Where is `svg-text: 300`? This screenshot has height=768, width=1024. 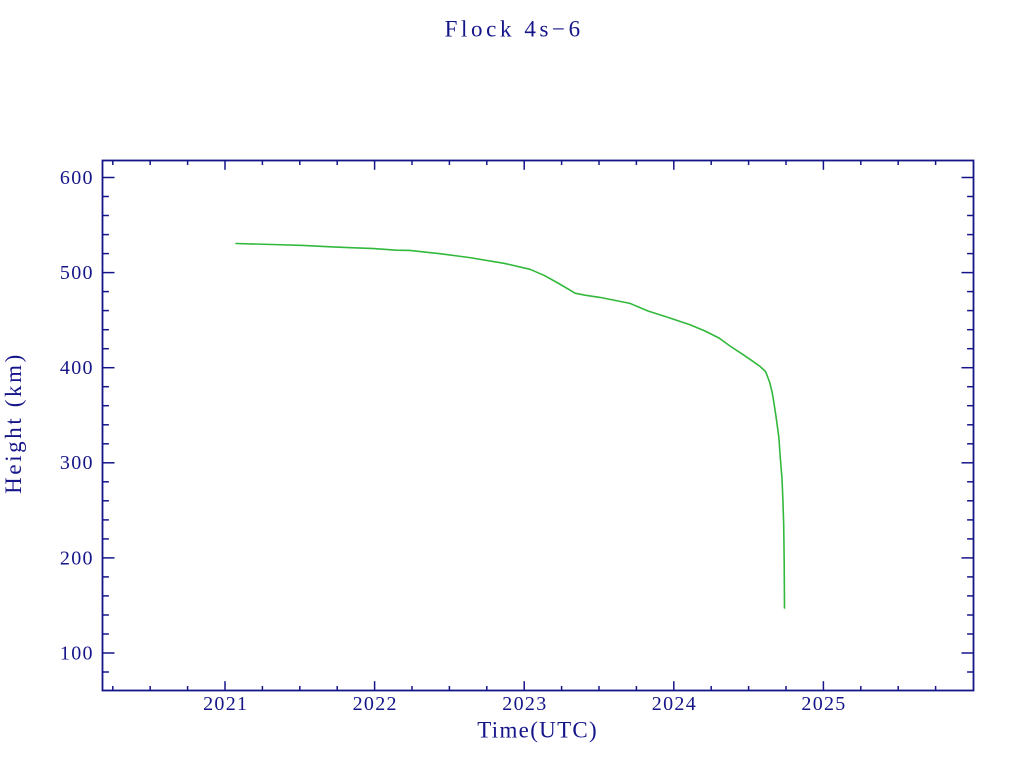
svg-text: 300 is located at coordinates (77, 463).